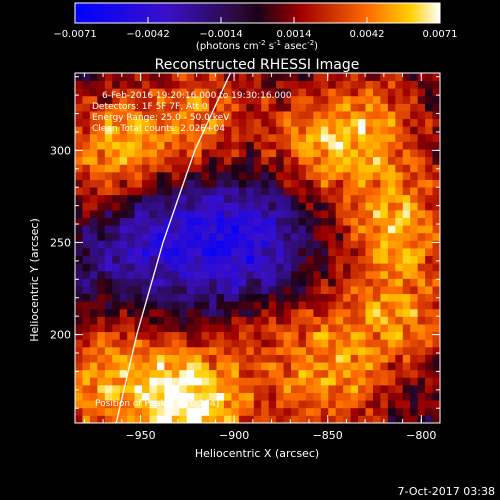 The height and width of the screenshot is (500, 500). I want to click on colorbar-unit-label: (photons cm-2 s-1 asec-2), so click(257, 45).